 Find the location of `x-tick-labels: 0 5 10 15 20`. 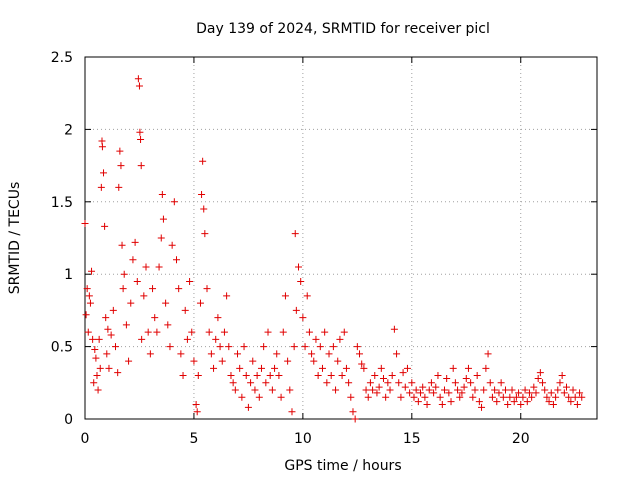

x-tick-labels: 0 5 10 15 20 is located at coordinates (305, 439).